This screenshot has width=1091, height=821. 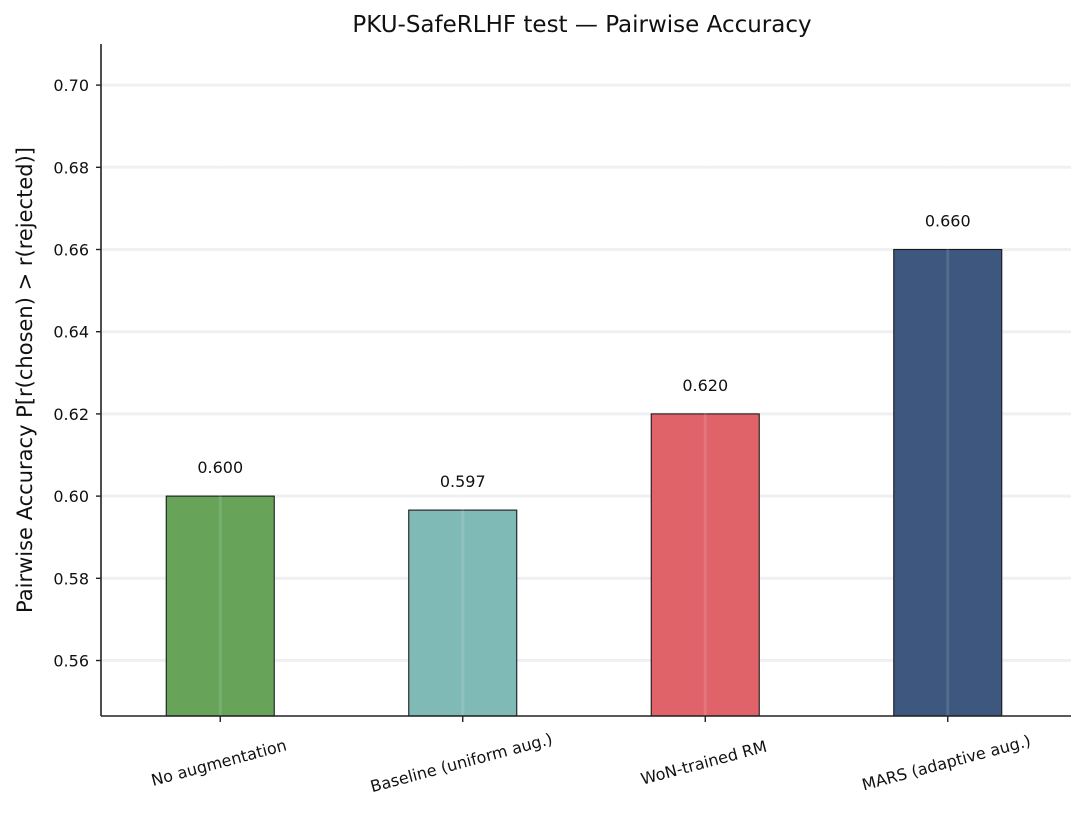 I want to click on x-tick-label: WoN-trained RM, so click(x=704, y=763).